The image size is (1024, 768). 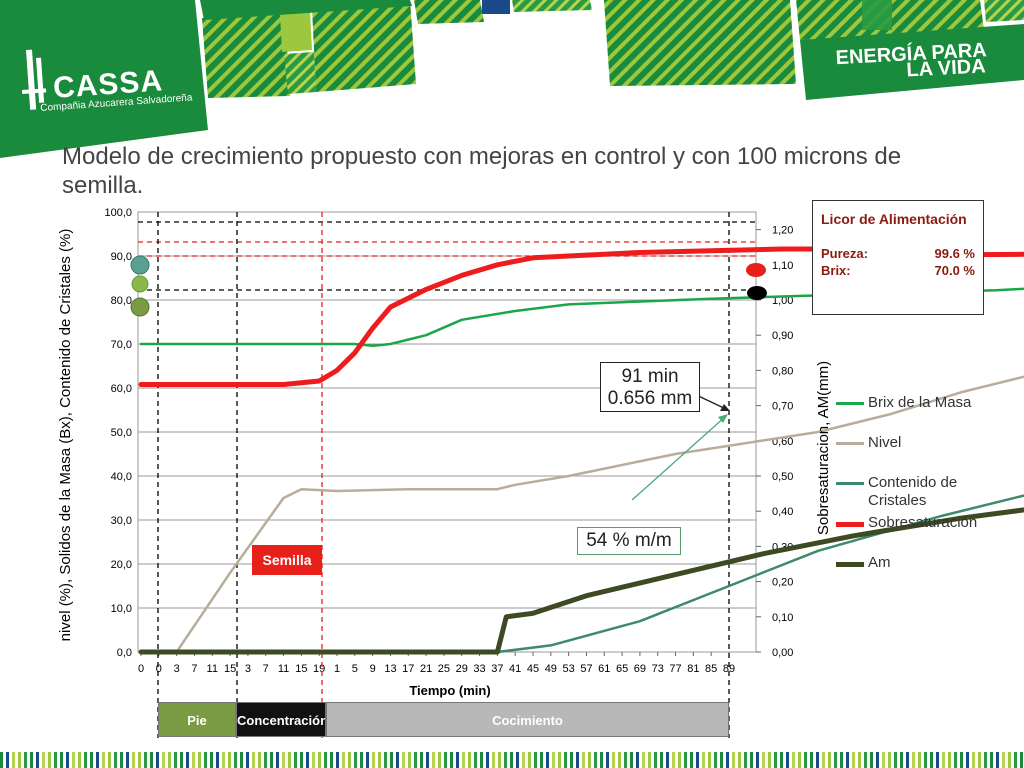 What do you see at coordinates (533, 669) in the screenshot?
I see `x-tick-label: 45` at bounding box center [533, 669].